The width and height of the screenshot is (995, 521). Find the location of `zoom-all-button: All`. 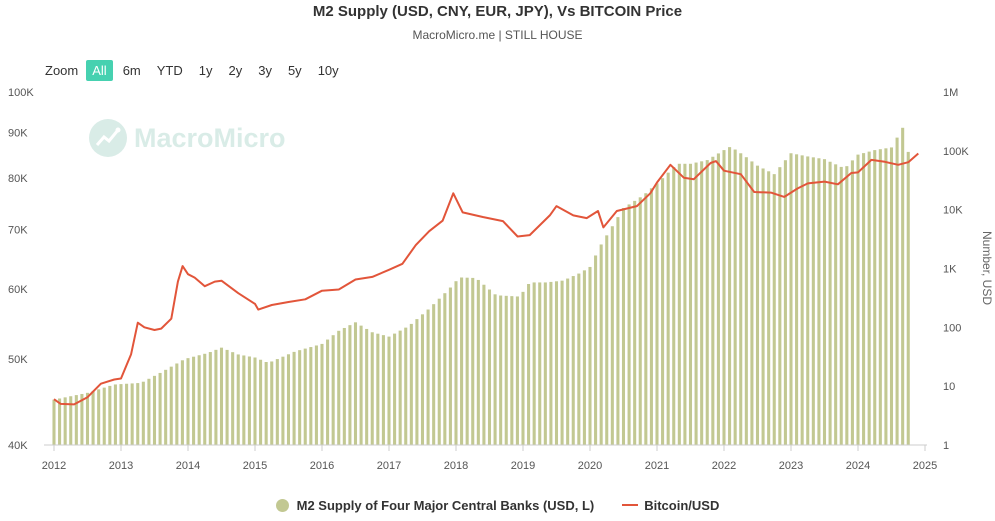

zoom-all-button: All is located at coordinates (99, 70).